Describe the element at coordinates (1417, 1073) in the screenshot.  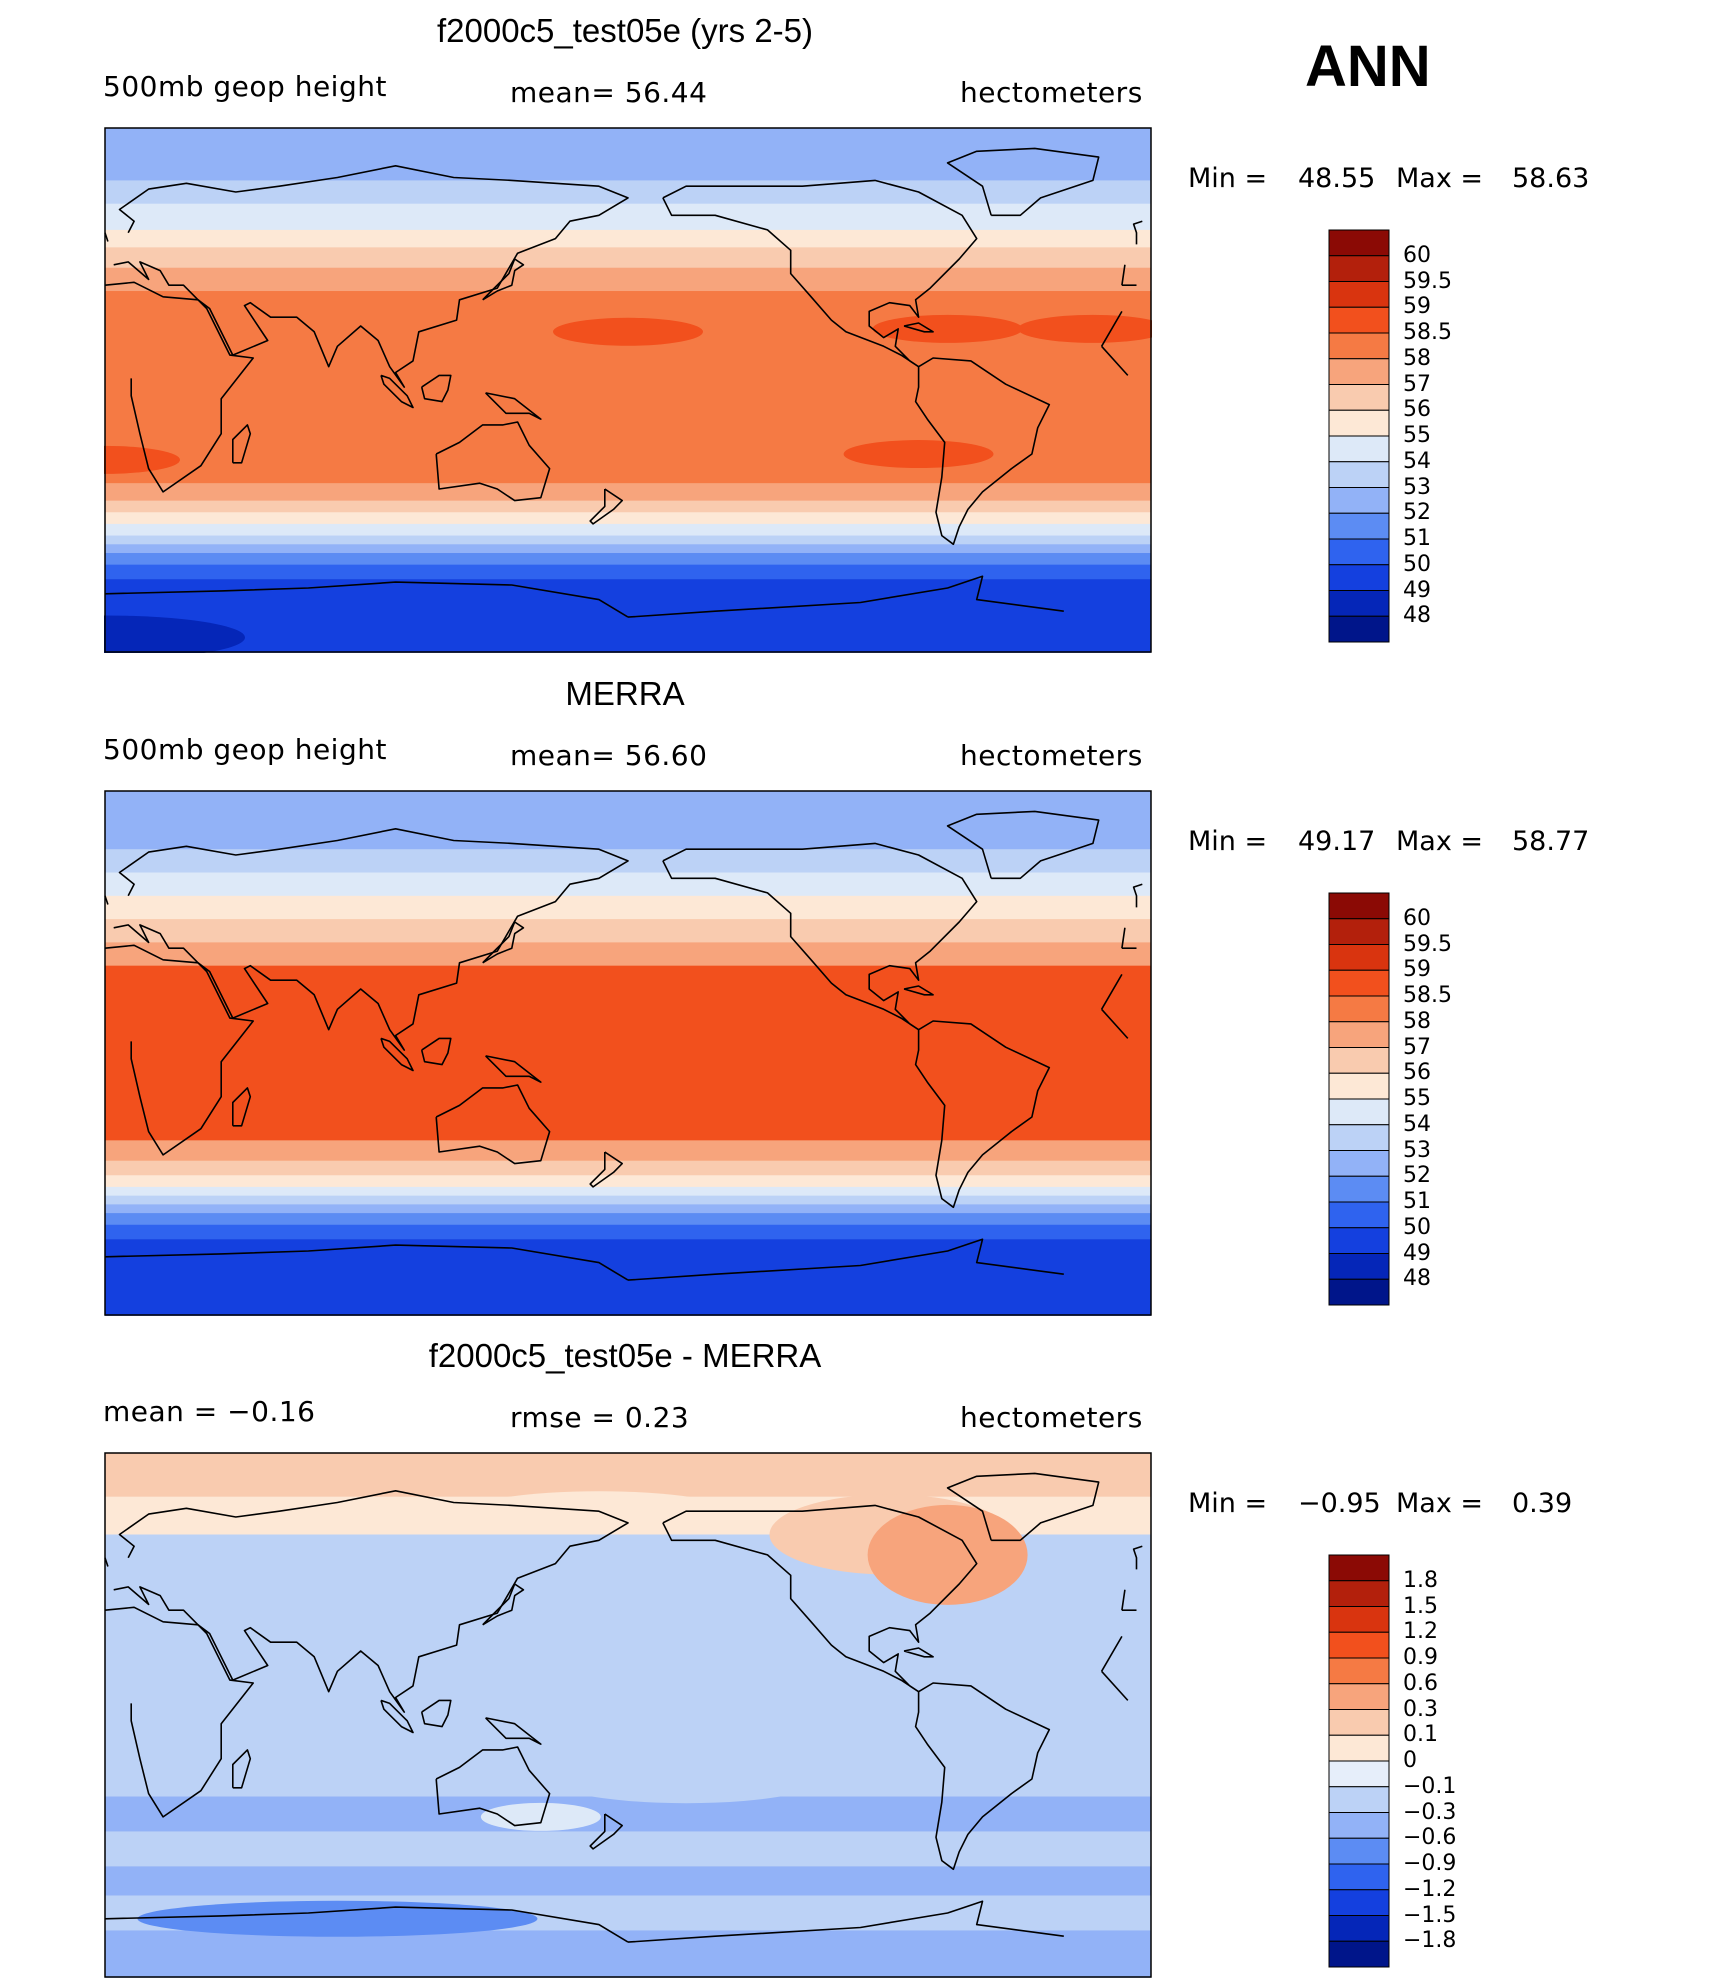
I see `colorbar-level-label: 56` at that location.